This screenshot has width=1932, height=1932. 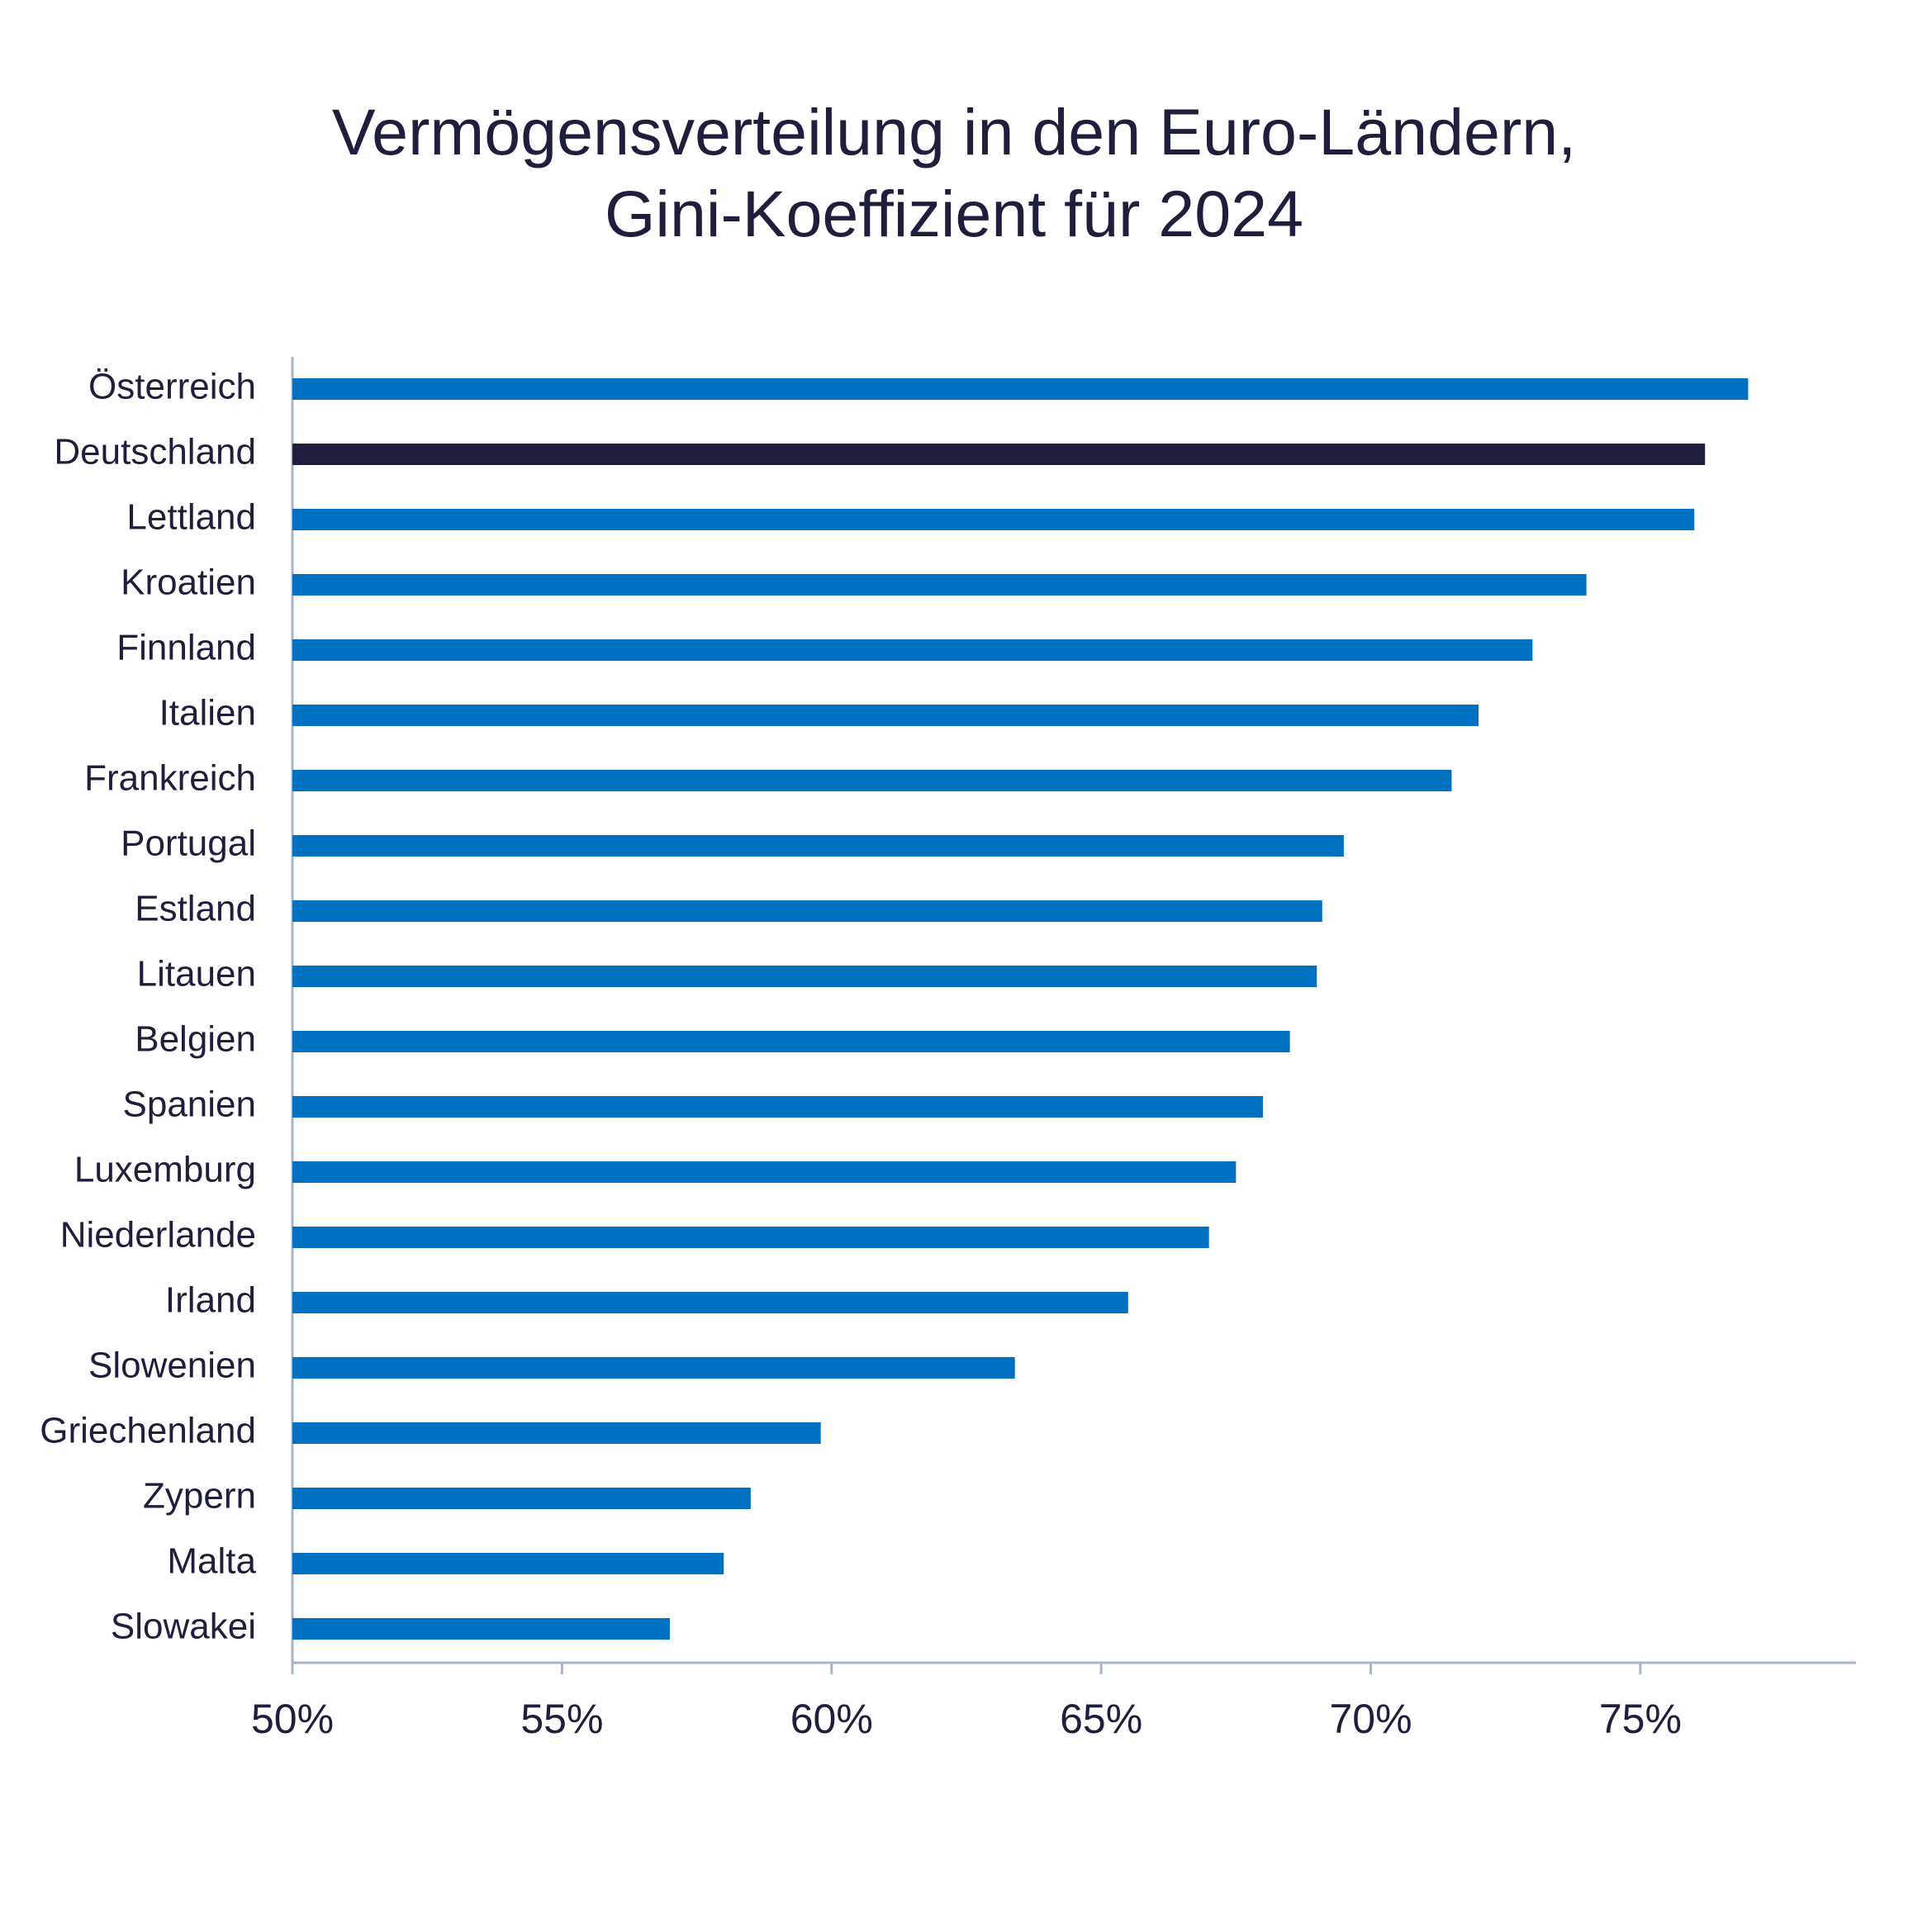 What do you see at coordinates (148, 1431) in the screenshot?
I see `y-tick-label: Griechenland` at bounding box center [148, 1431].